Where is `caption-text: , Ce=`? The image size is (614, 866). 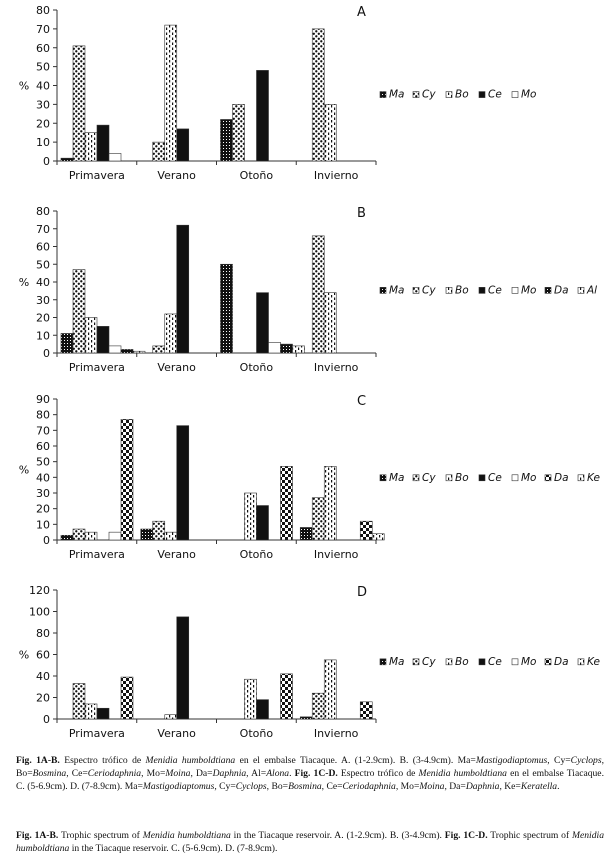
caption-text: , Ce= is located at coordinates (77, 773).